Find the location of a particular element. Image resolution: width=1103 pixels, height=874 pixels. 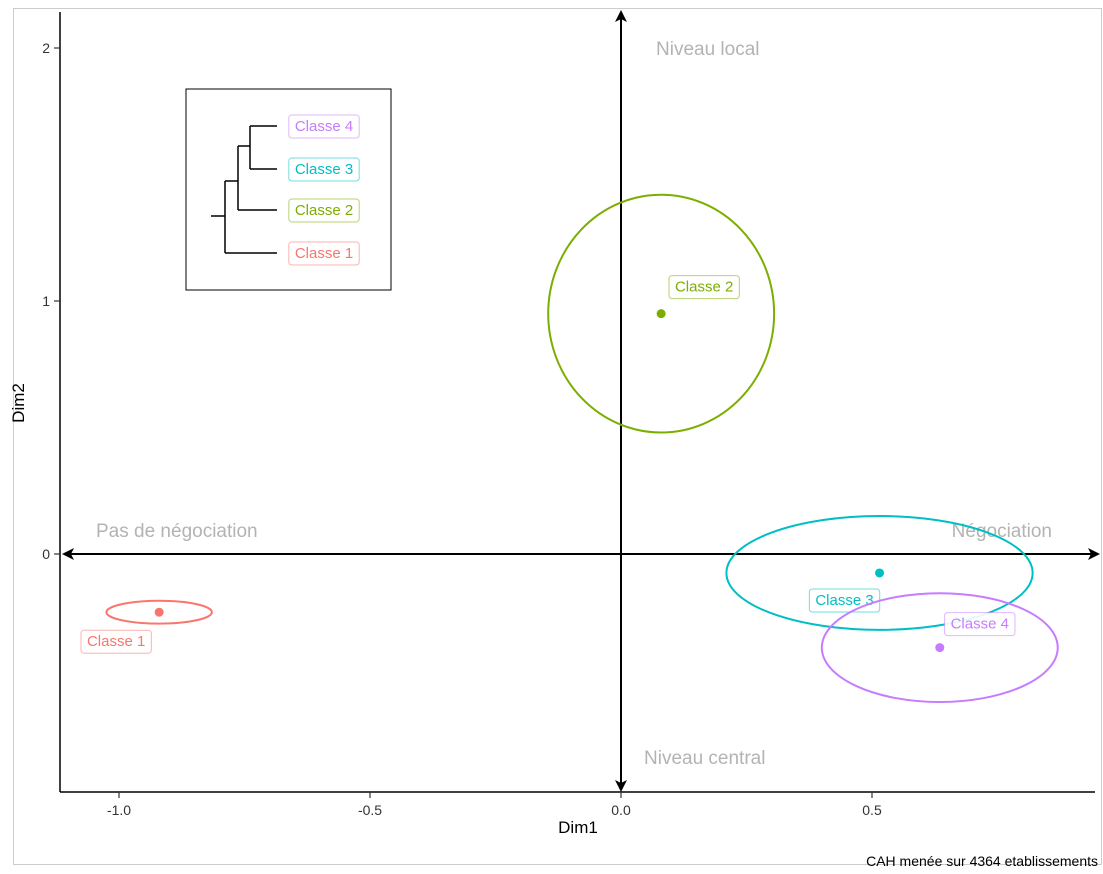

cluster-4: Classe 4 is located at coordinates (939, 648).